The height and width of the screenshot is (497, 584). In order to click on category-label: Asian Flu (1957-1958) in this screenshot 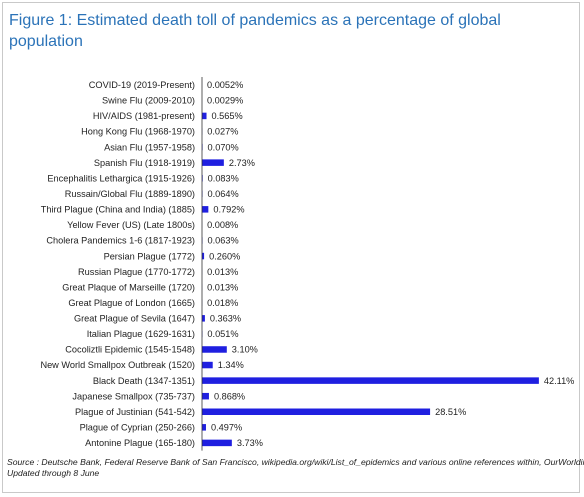, I will do `click(149, 147)`.